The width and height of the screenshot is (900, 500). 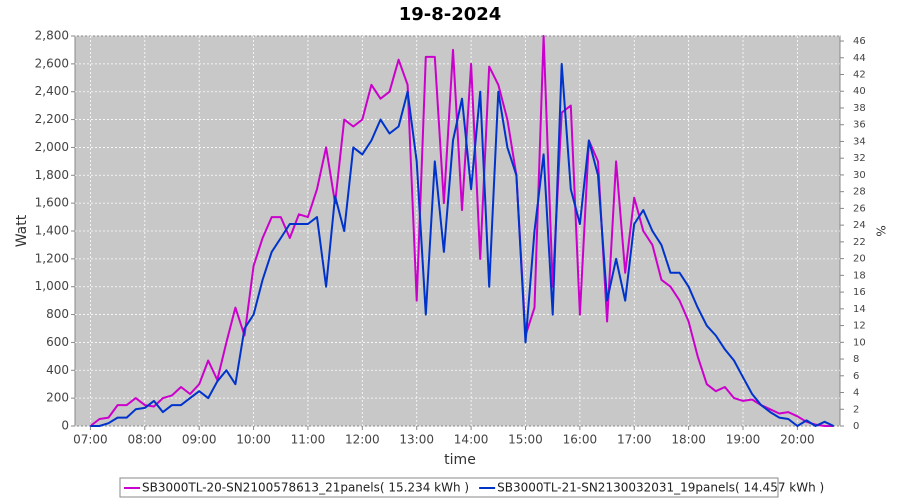 What do you see at coordinates (881, 230) in the screenshot?
I see `y2-axis-label: %` at bounding box center [881, 230].